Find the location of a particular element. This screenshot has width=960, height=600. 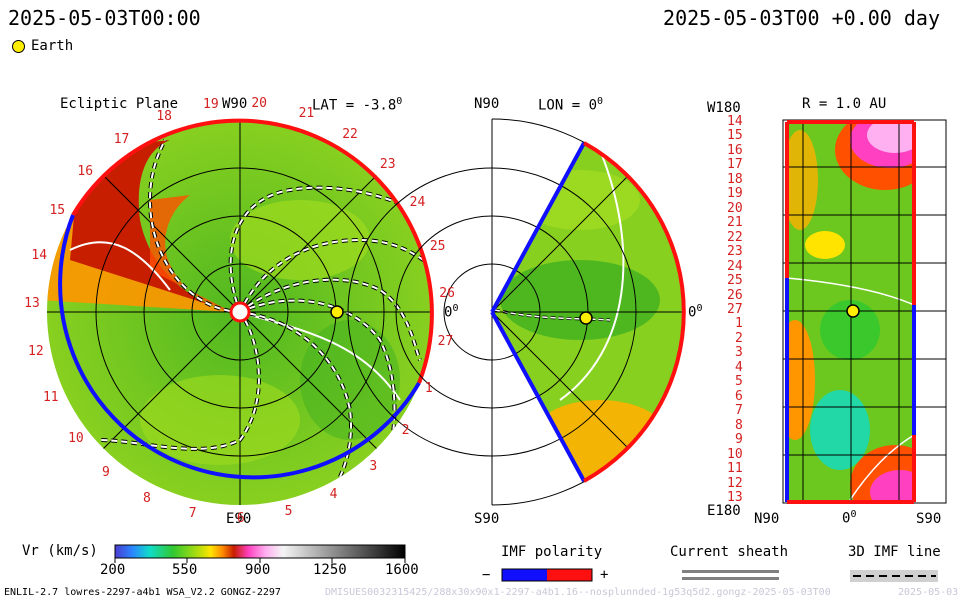

ecliptic-top-label: W90 is located at coordinates (235, 104).